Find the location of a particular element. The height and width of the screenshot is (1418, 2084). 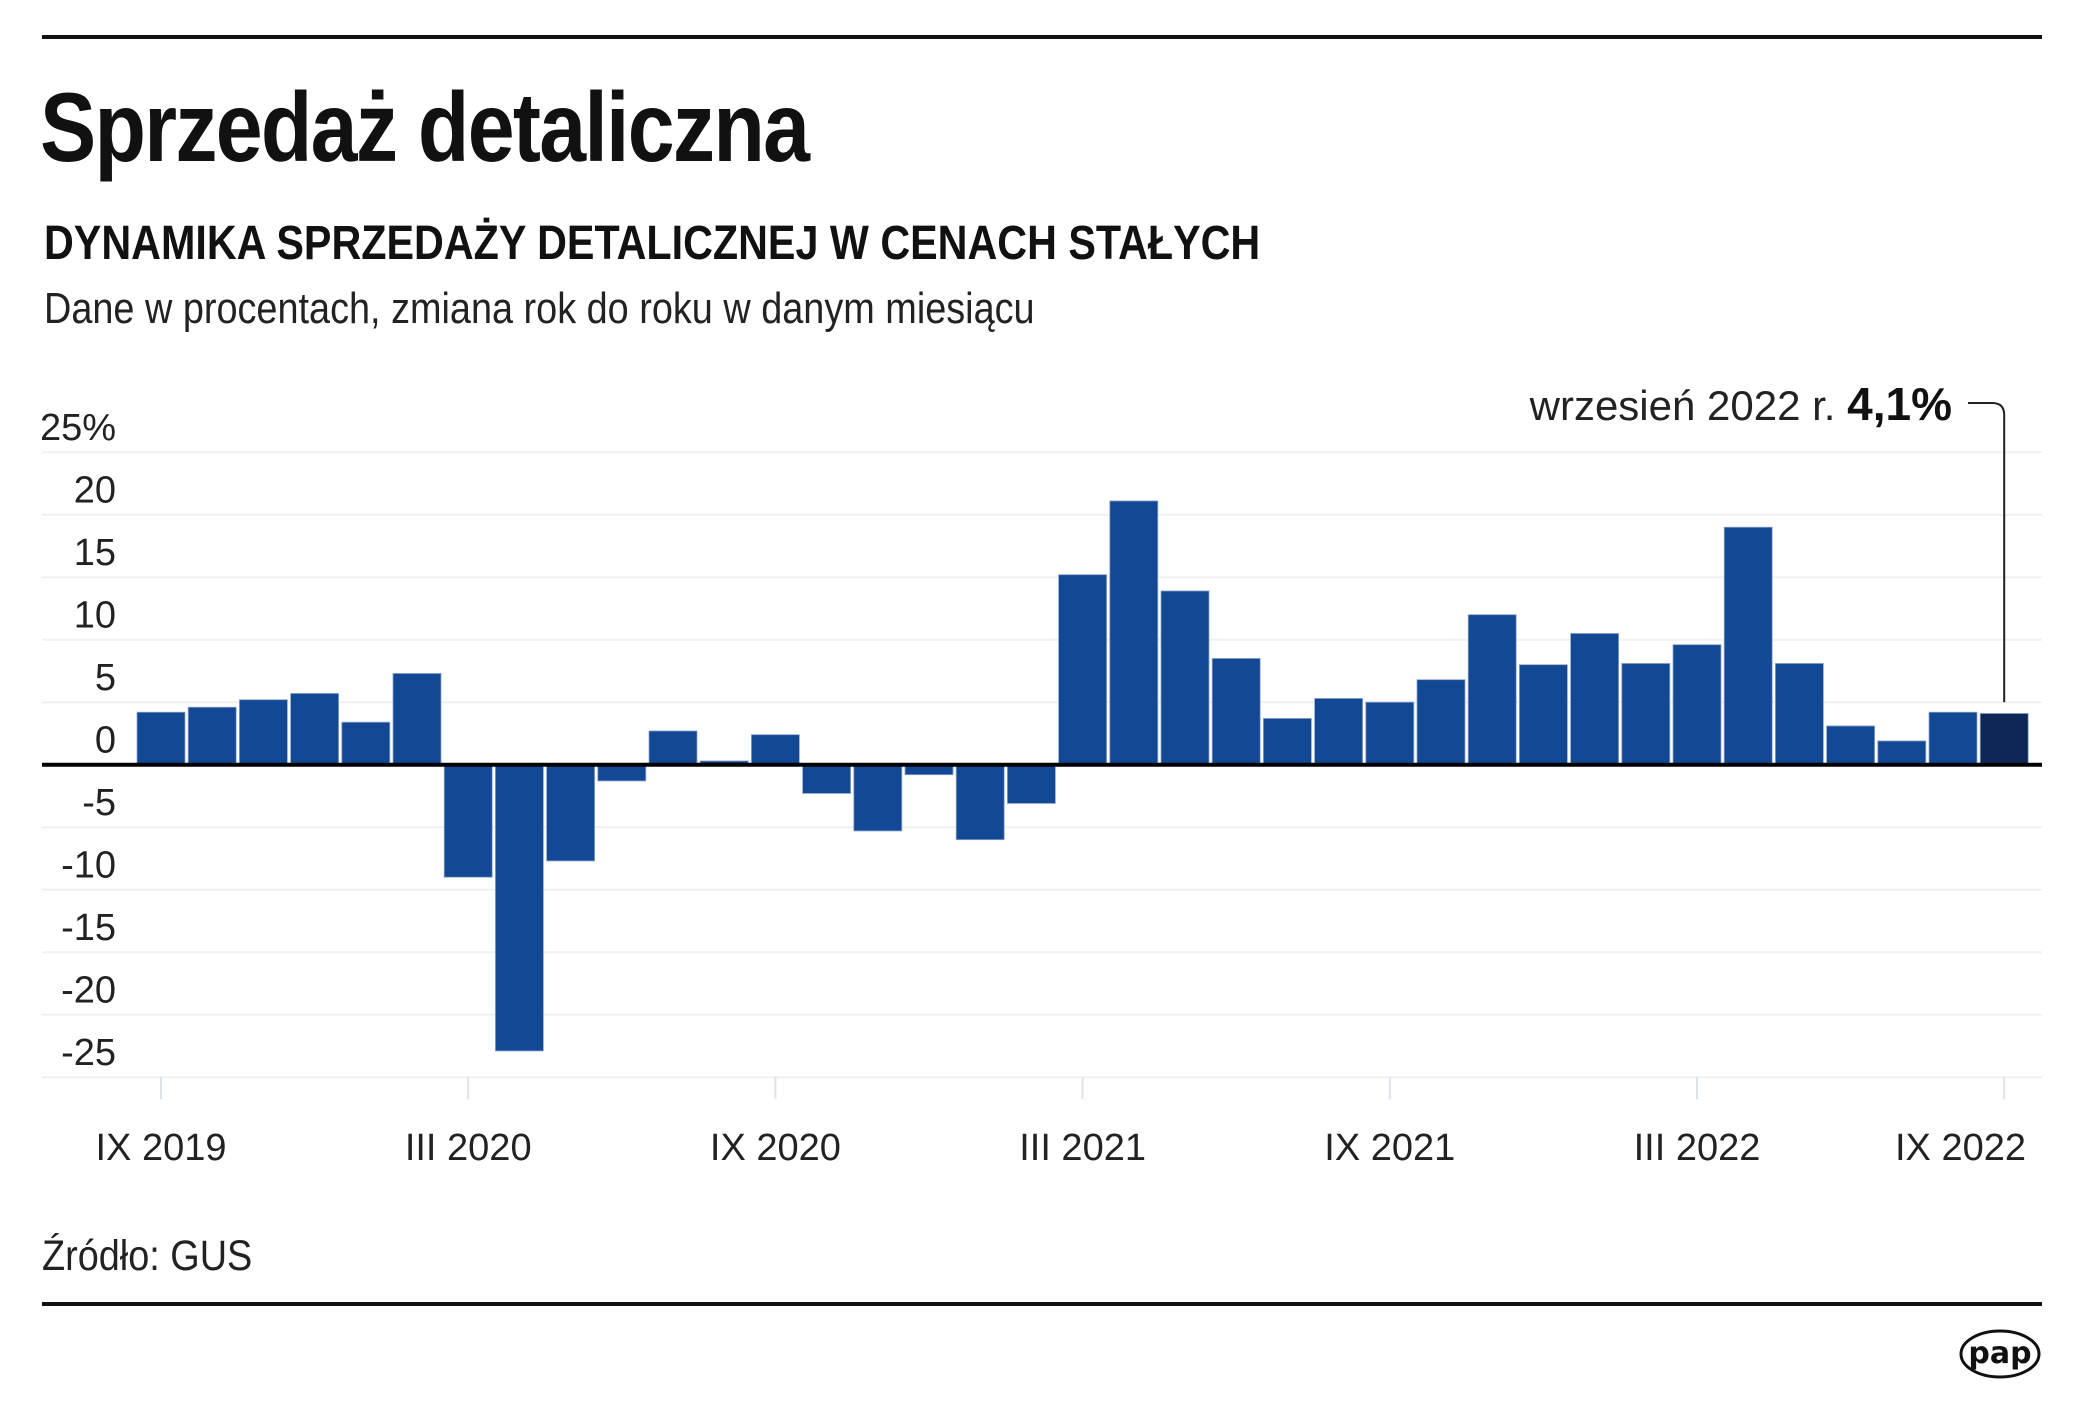

x-tick-label: III 2020 is located at coordinates (468, 1148).